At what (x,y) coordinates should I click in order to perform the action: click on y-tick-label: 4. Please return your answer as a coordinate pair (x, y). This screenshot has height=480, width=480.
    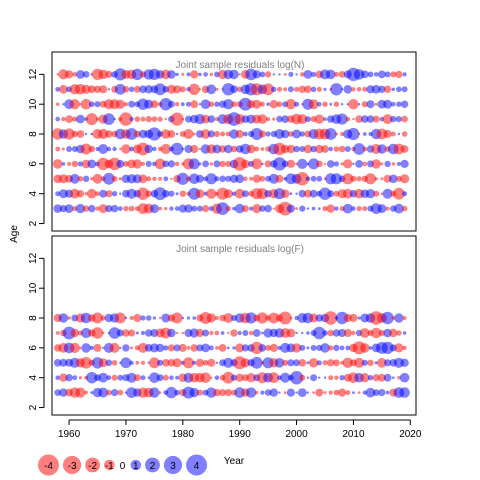
    Looking at the image, I should click on (33, 377).